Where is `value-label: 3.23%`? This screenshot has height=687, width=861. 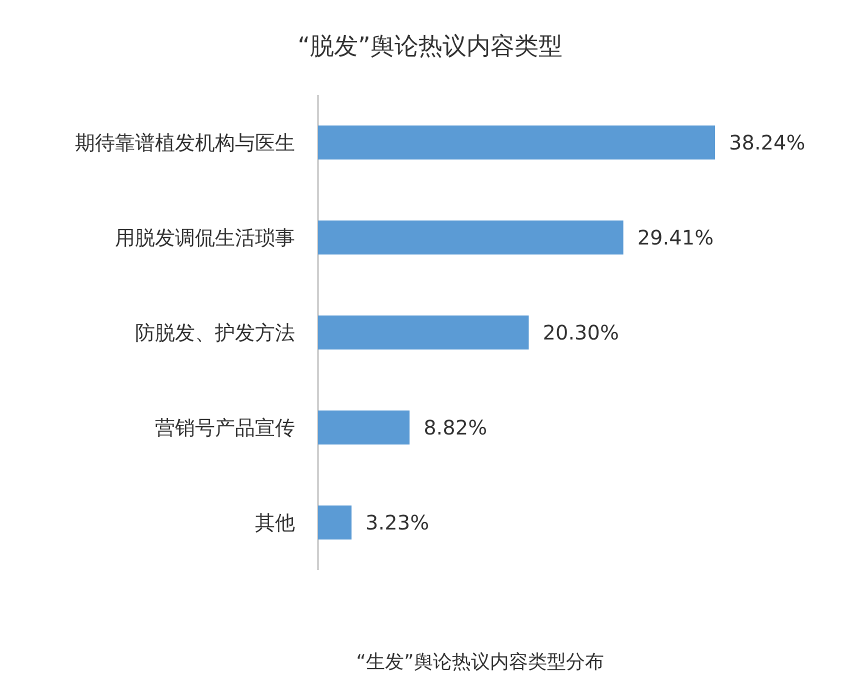 value-label: 3.23% is located at coordinates (398, 522).